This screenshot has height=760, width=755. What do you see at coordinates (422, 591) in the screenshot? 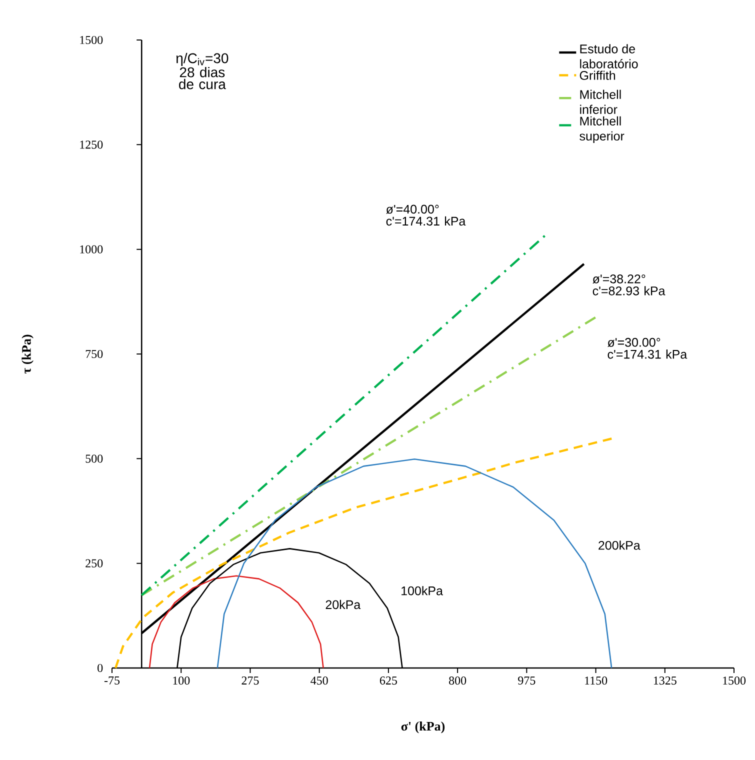
I see `series-label: 100kPa` at bounding box center [422, 591].